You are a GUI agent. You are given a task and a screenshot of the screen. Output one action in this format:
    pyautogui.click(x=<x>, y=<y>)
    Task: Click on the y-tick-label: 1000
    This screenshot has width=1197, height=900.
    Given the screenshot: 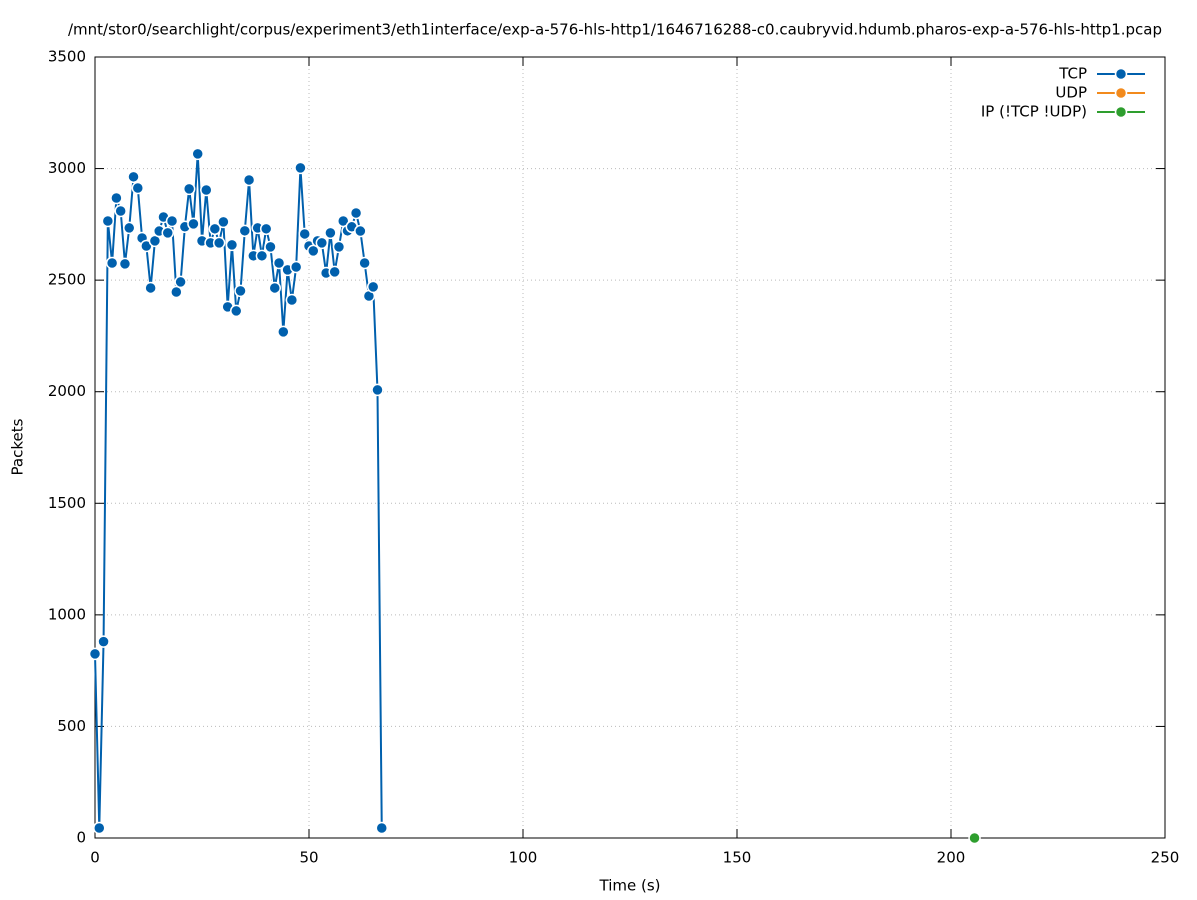 What is the action you would take?
    pyautogui.click(x=67, y=614)
    